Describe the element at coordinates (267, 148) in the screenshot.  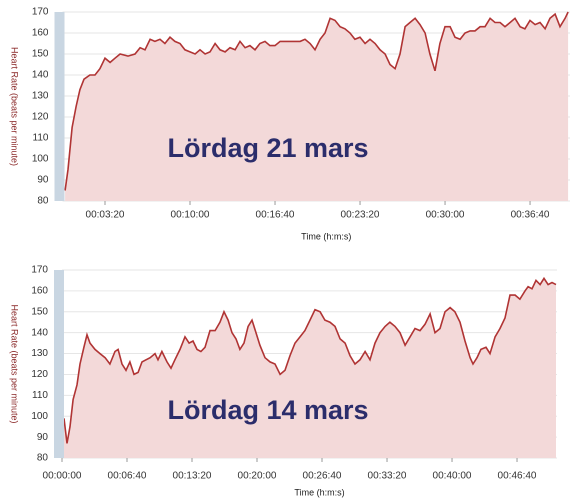
I see `annotation: Lördag 21 mars` at that location.